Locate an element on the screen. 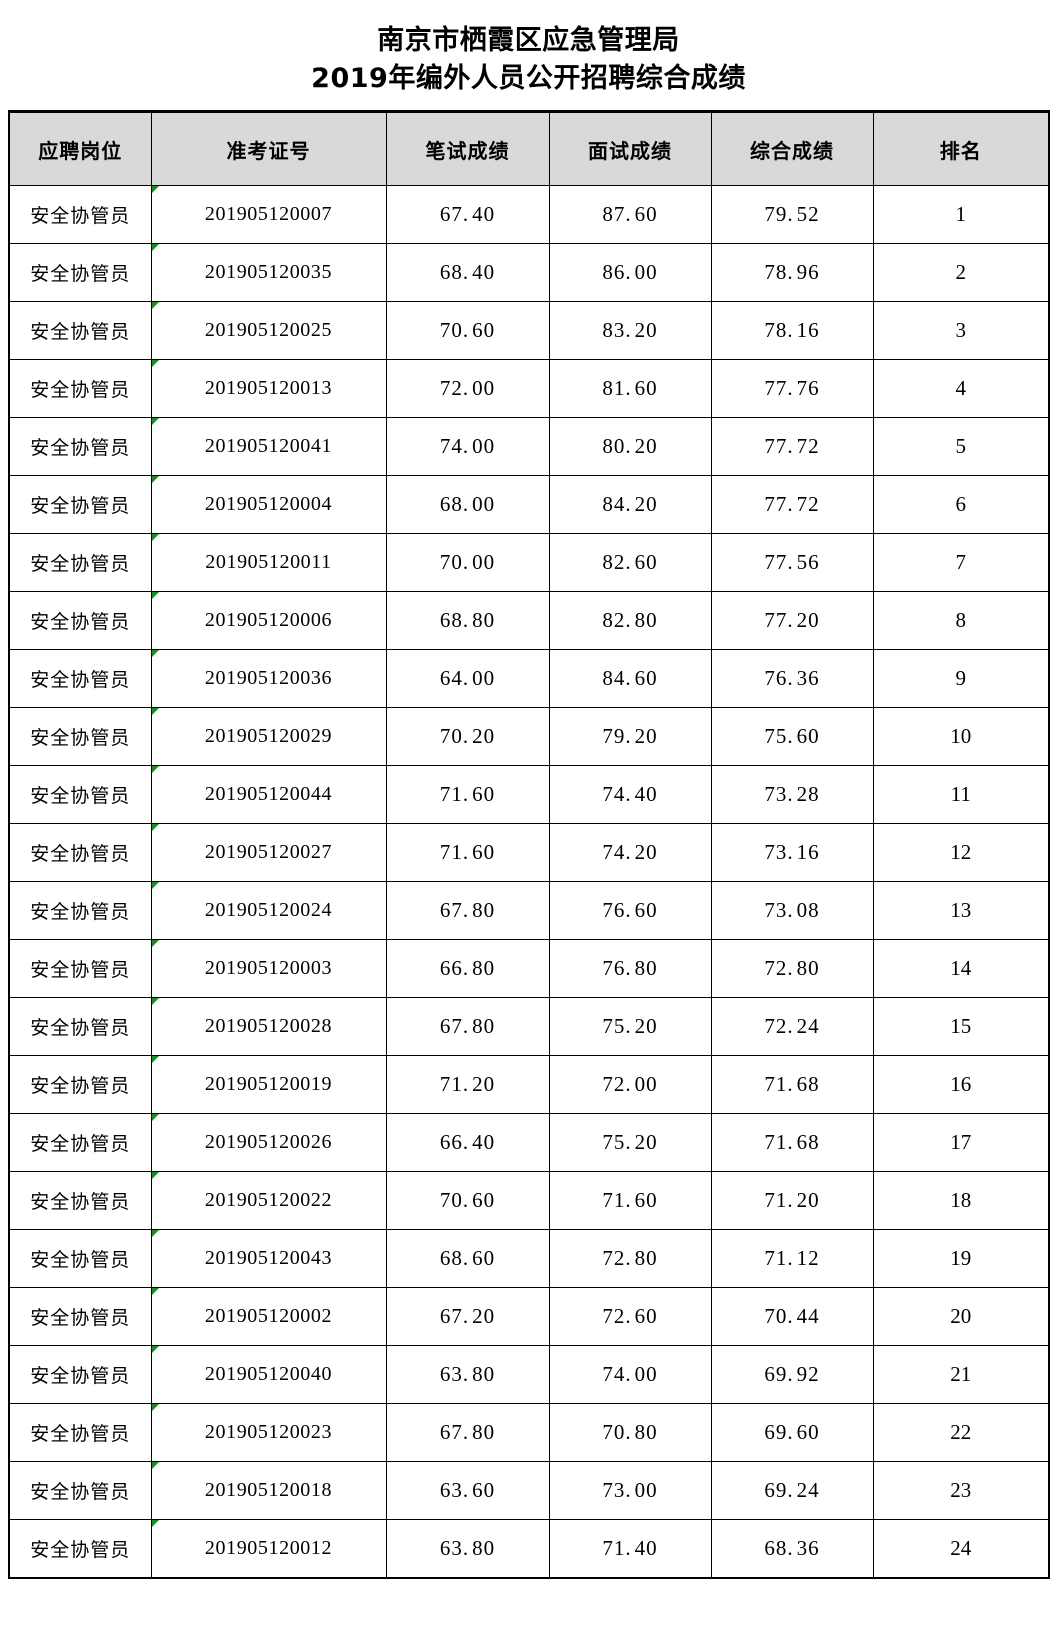 The image size is (1057, 1647). cell-total-score: 79. 52 is located at coordinates (792, 214).